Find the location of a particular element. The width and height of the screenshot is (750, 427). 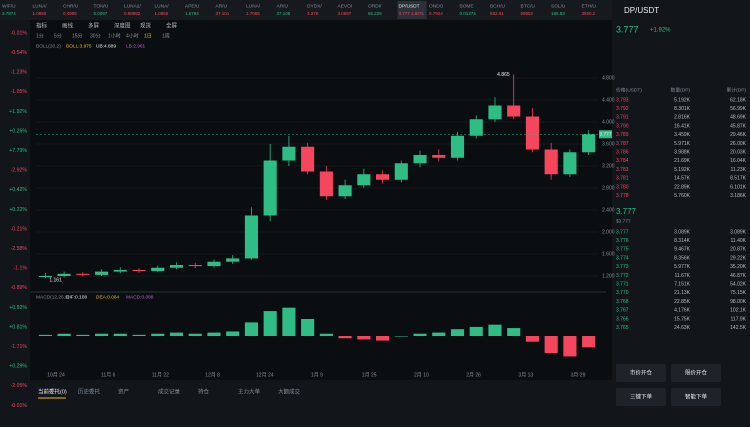

watch-change: -1.05% is located at coordinates (19, 92).